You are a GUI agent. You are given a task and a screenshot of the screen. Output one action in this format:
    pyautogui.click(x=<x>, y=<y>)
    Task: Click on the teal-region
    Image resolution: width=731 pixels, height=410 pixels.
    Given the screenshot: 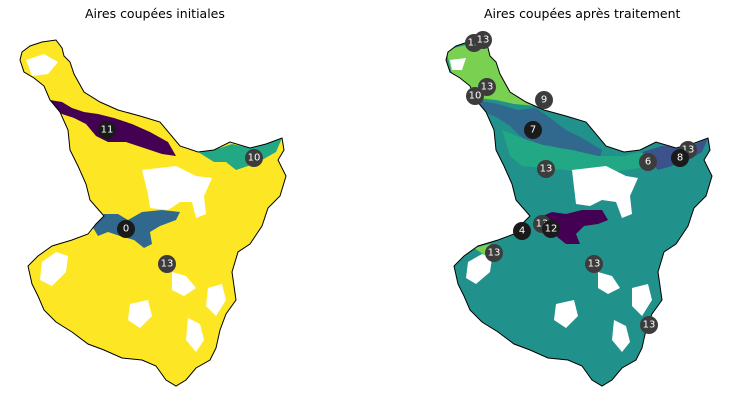 What is the action you would take?
    pyautogui.click(x=240, y=154)
    